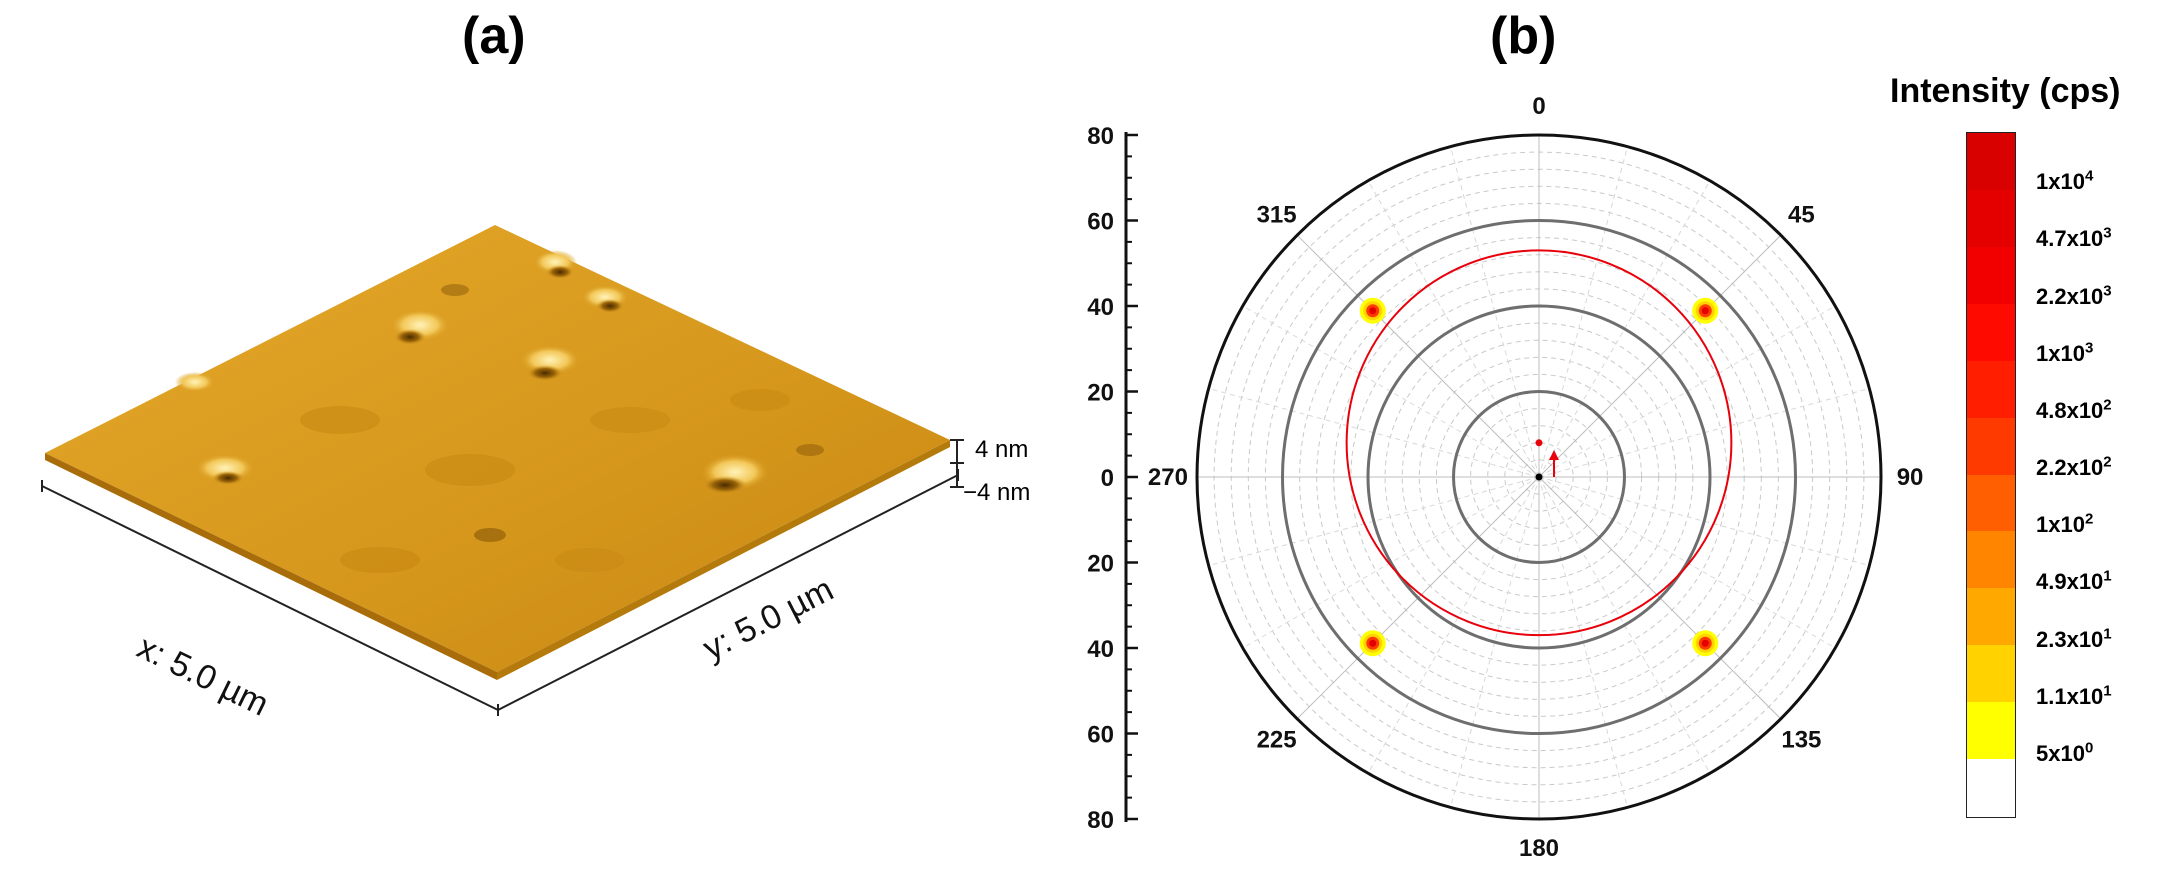  I want to click on afm-z-scale-max: 4 nm, so click(1002, 449).